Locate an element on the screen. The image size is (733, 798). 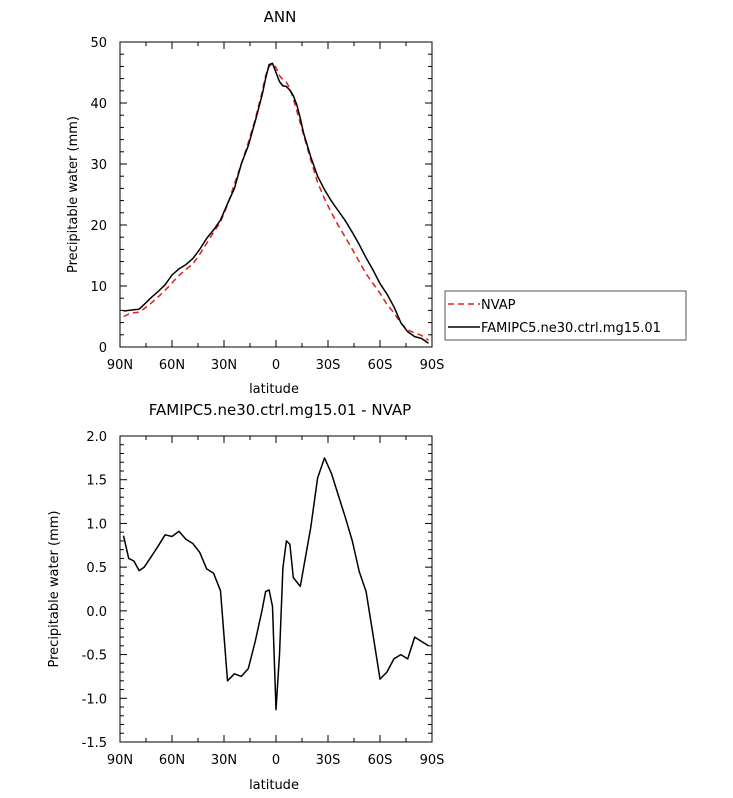
legend-box is located at coordinates (565, 315).